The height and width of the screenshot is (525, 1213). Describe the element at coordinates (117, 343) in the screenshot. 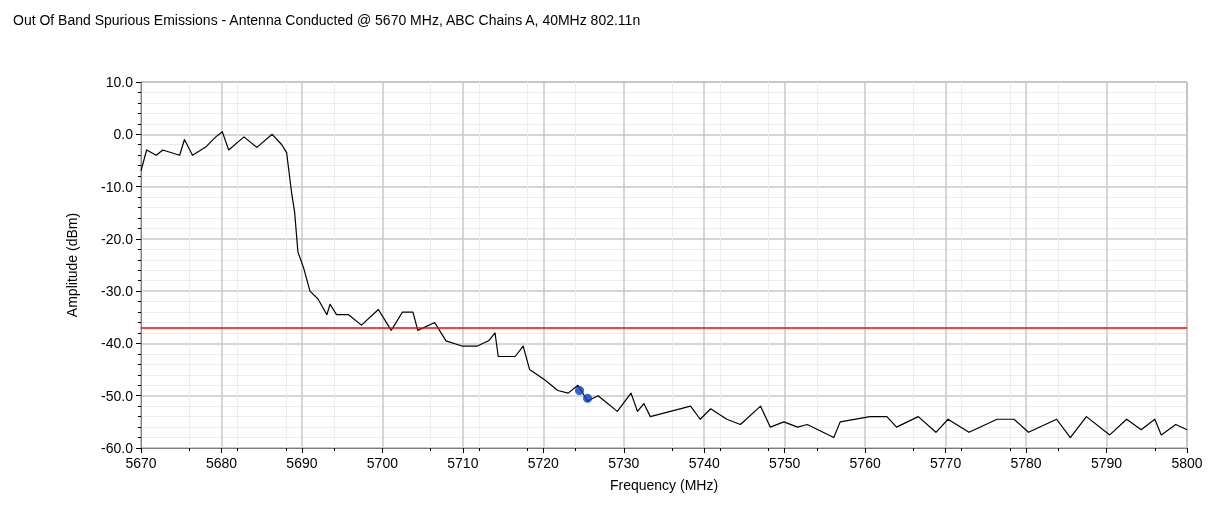

I see `y-tick-label: -40.0` at that location.